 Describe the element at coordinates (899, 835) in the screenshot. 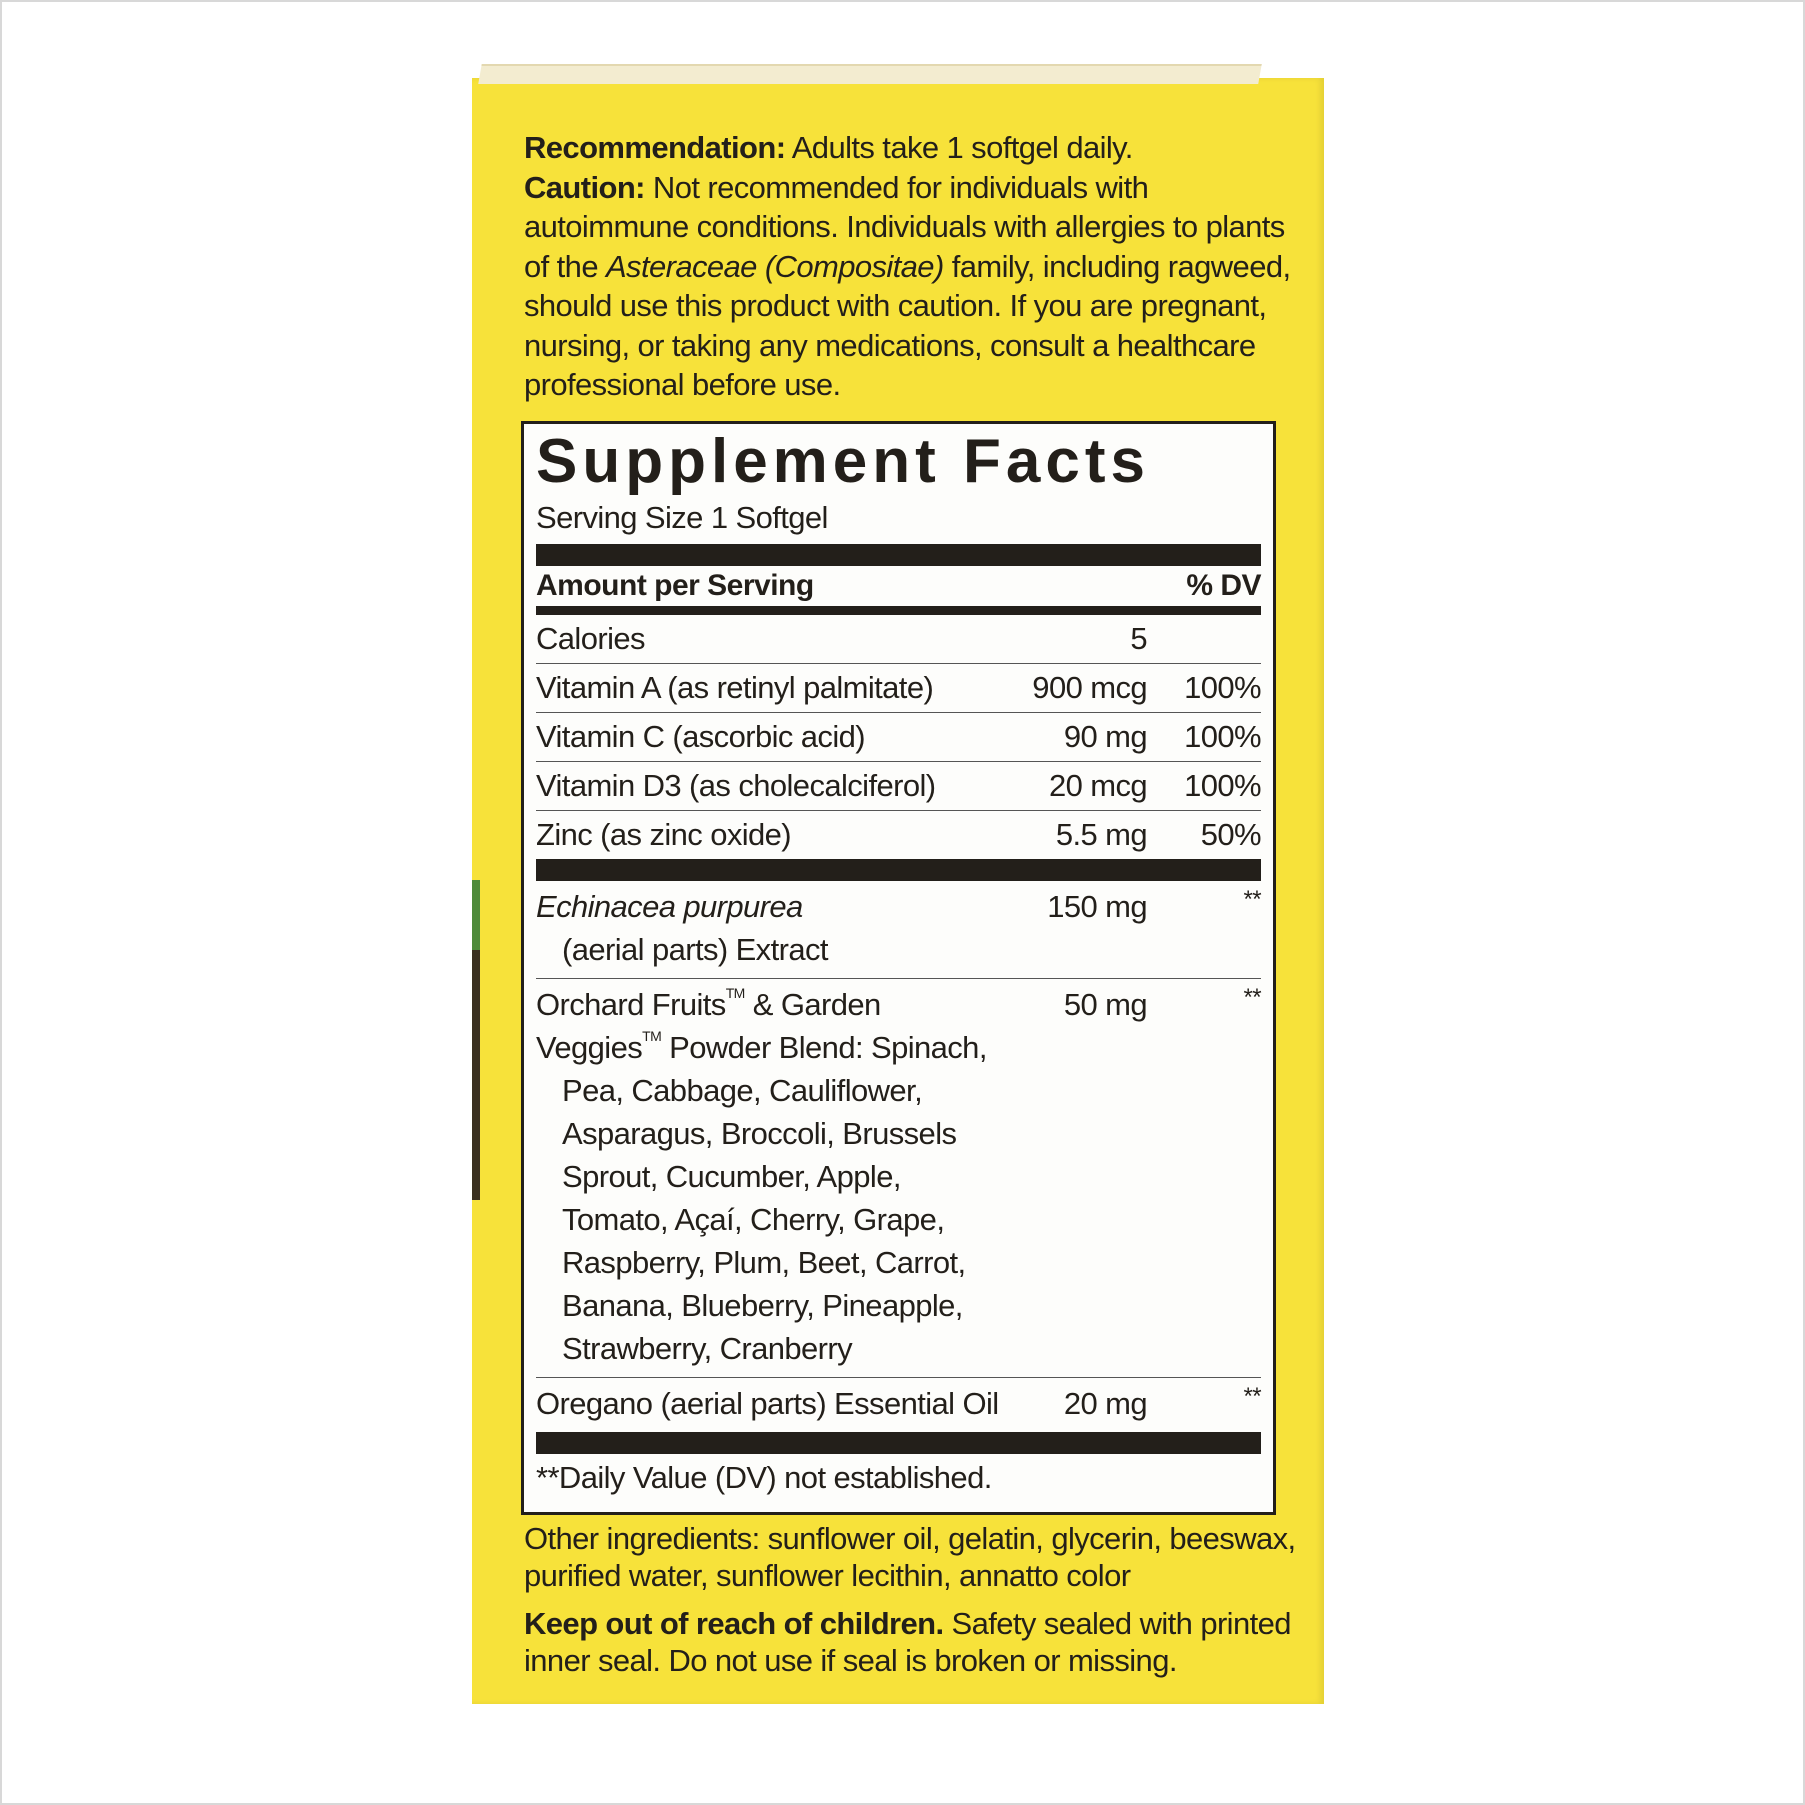

I see `facts-row: Zinc (as zinc oxide) 5.5 mg 50%` at that location.